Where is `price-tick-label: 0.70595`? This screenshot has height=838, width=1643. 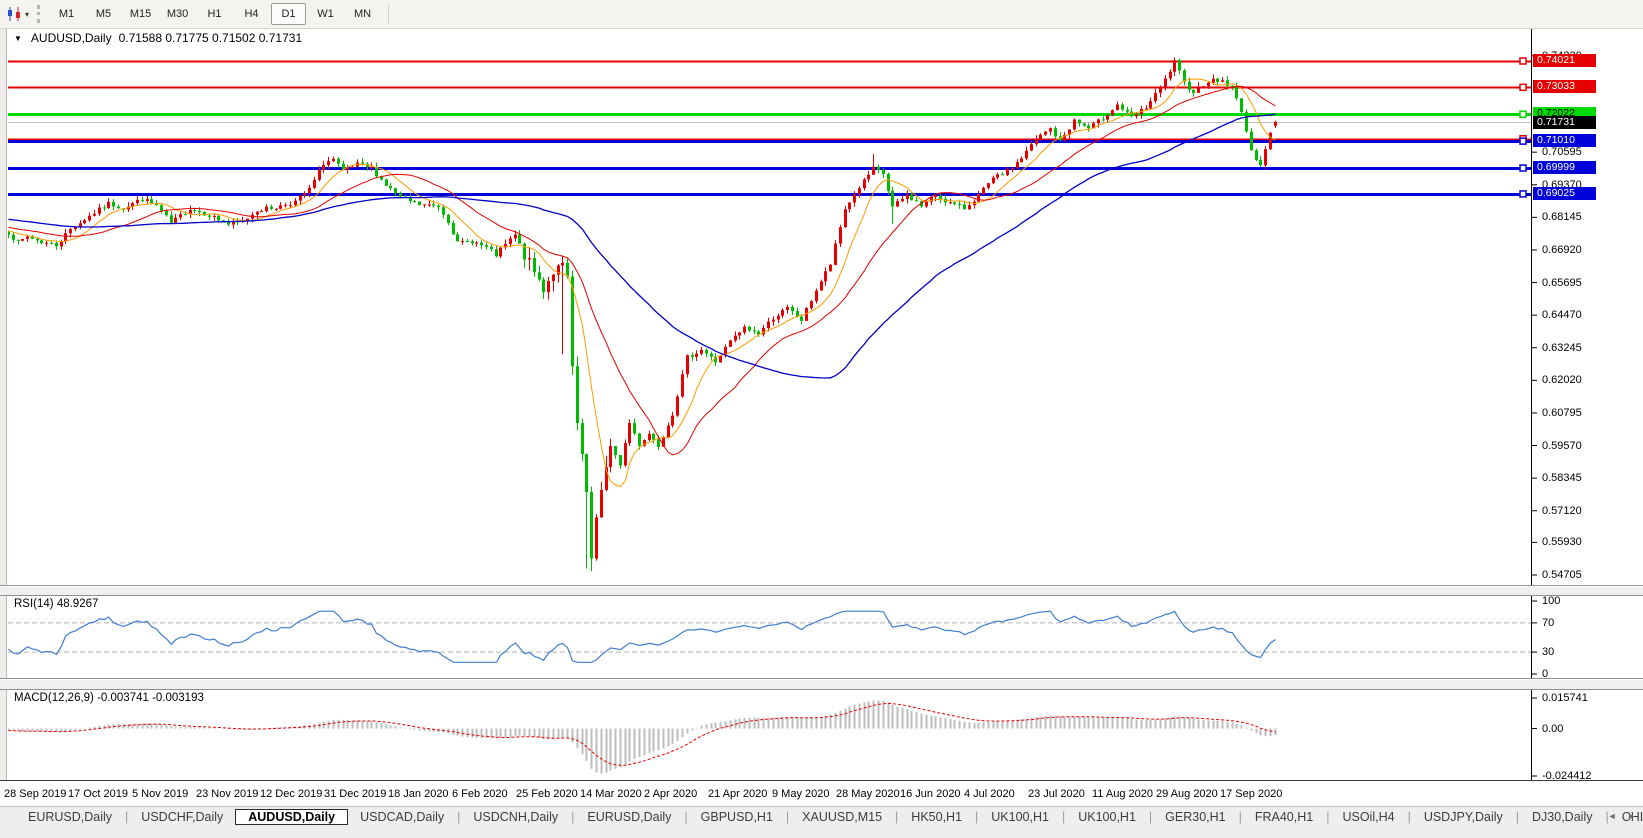 price-tick-label: 0.70595 is located at coordinates (1562, 152).